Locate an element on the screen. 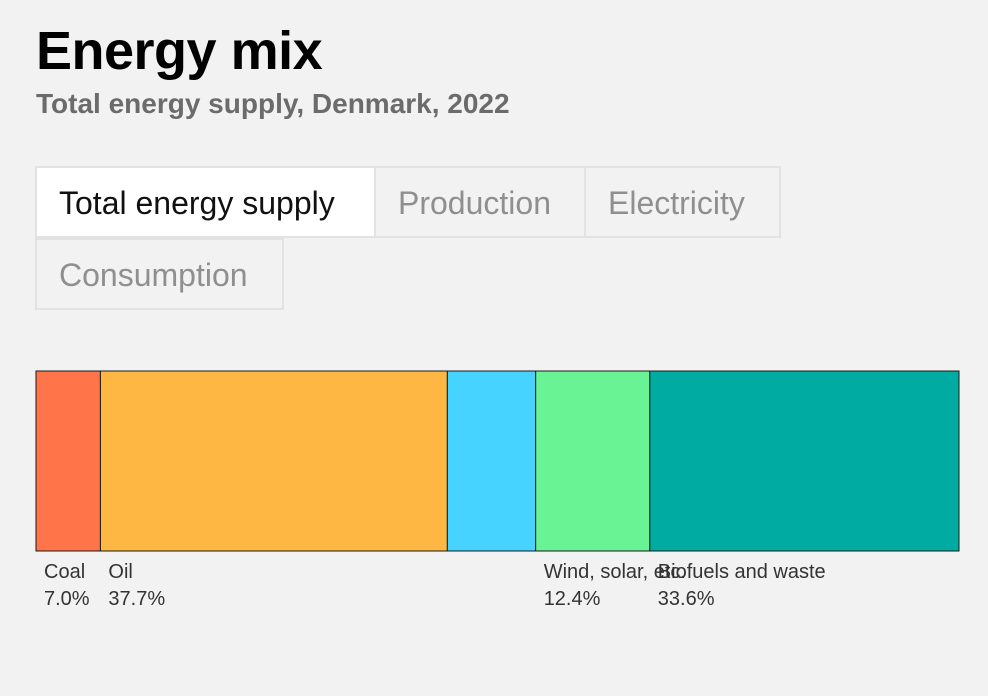  segment-label-coal: Coal is located at coordinates (64, 572).